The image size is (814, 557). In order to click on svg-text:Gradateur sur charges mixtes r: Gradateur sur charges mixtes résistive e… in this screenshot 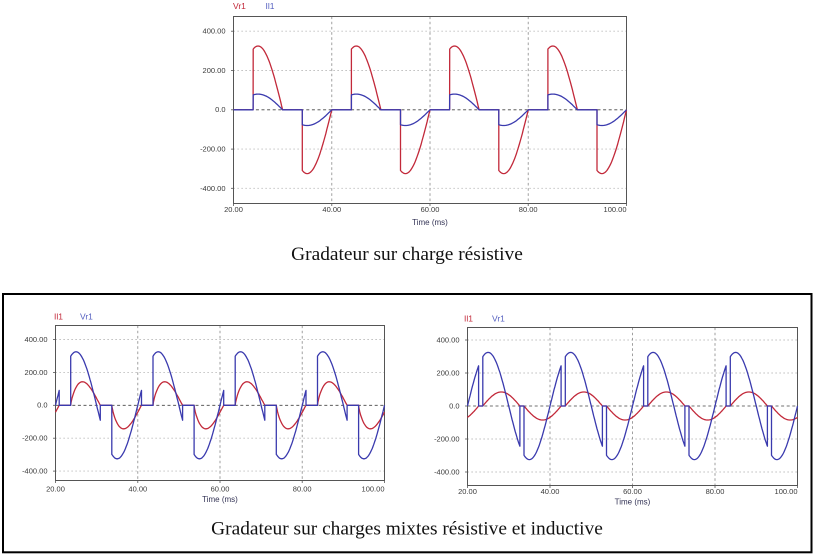, I will do `click(407, 529)`.